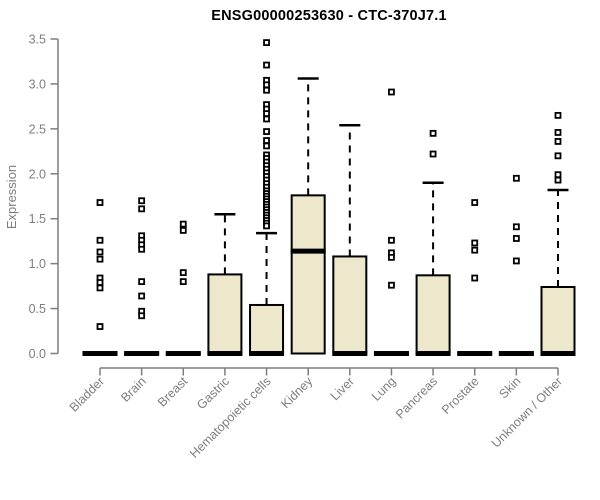 This screenshot has width=600, height=500. Describe the element at coordinates (37, 219) in the screenshot. I see `y-tick-label: 1.5` at that location.